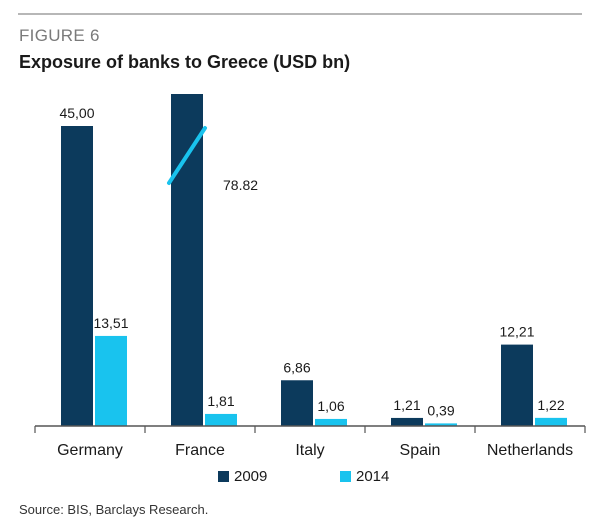 This screenshot has height=529, width=600. Describe the element at coordinates (187, 260) in the screenshot. I see `bar-france-2009` at that location.